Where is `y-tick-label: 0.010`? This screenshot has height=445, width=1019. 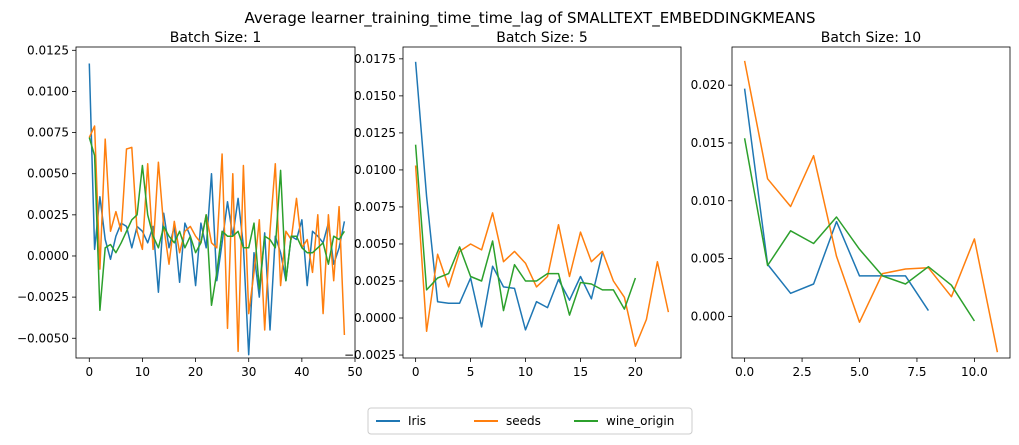
y-tick-label: 0.010 is located at coordinates (708, 201).